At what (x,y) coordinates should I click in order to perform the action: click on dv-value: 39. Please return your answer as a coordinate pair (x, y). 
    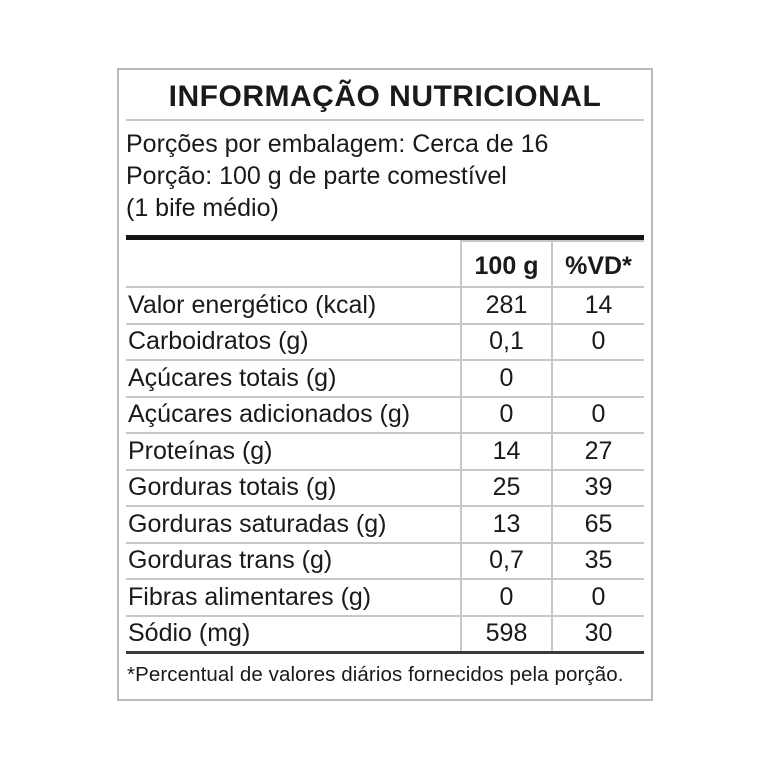
    Looking at the image, I should click on (597, 486).